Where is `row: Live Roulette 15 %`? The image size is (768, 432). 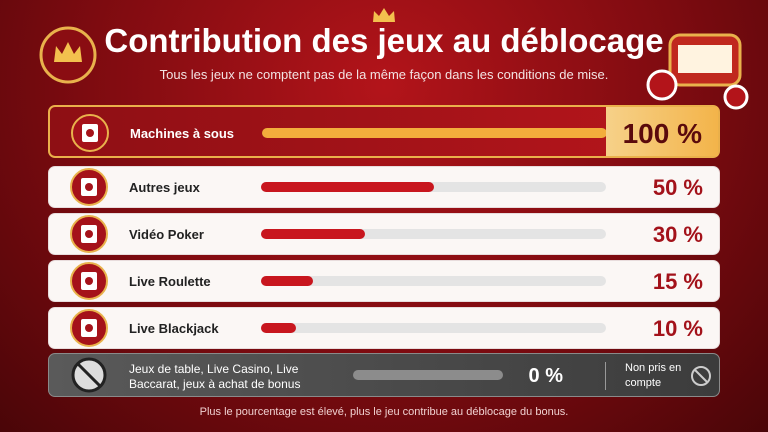
row: Live Roulette 15 % is located at coordinates (384, 281).